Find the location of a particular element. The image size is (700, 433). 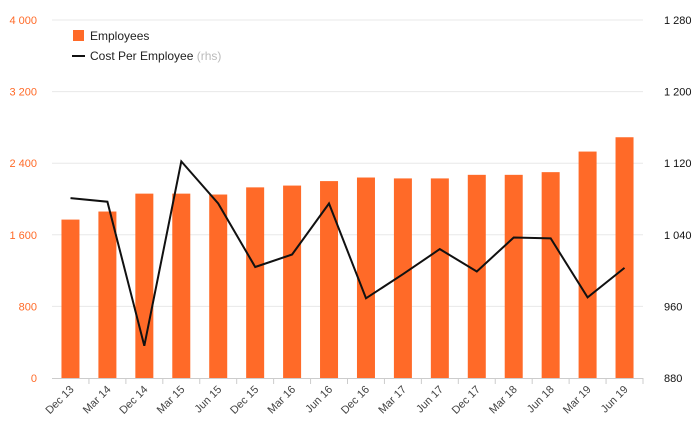

x-tick-label: Dec 17 is located at coordinates (466, 400).